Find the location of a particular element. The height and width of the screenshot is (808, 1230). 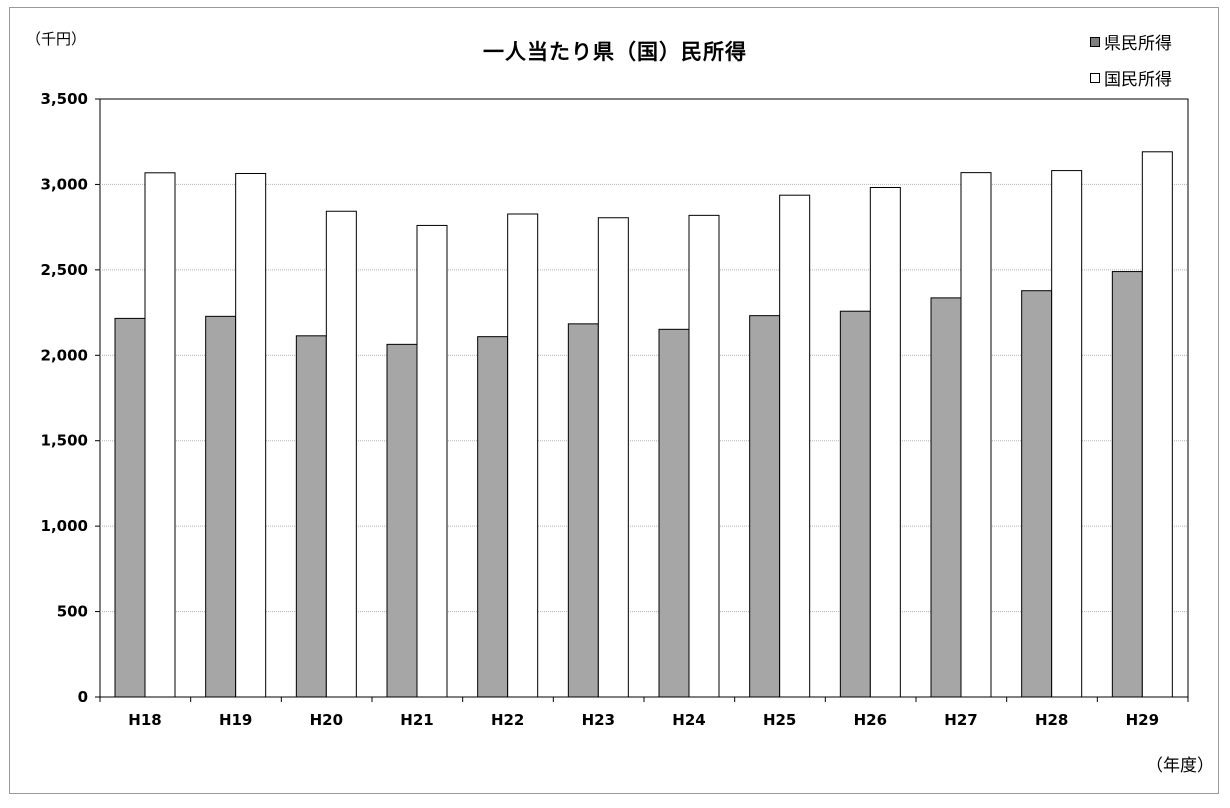

x-axis-unit-label: （年度） is located at coordinates (1180, 766).